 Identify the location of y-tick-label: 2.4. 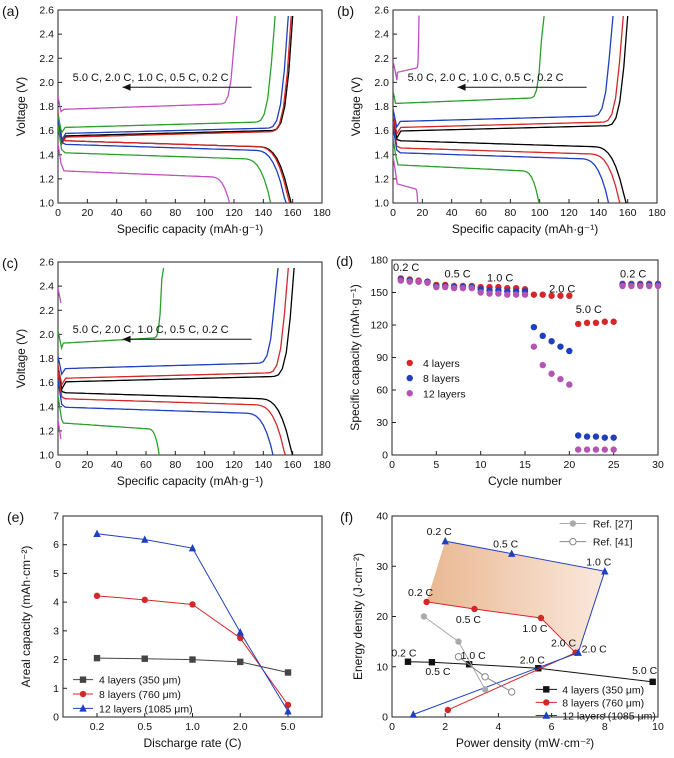
(46, 35).